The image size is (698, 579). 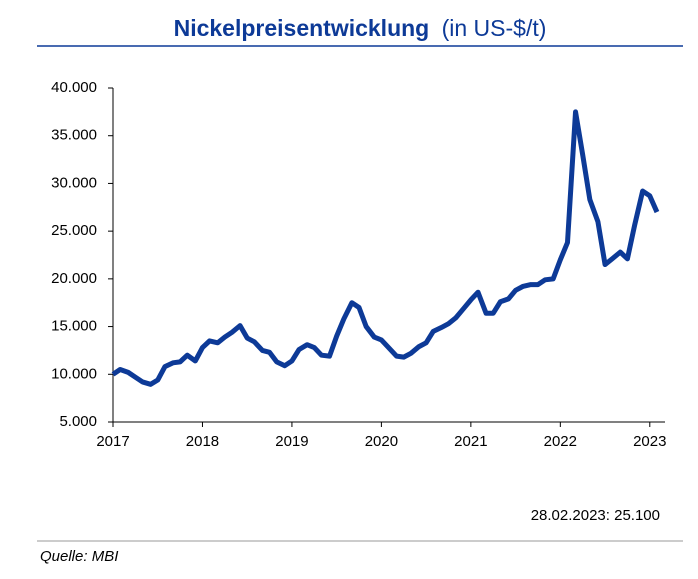 I want to click on y-tick-label: 20.000, so click(x=74, y=278).